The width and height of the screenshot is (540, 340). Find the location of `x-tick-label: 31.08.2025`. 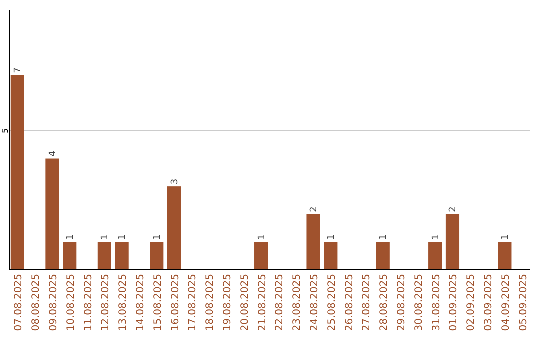

x-tick-label: 31.08.2025 is located at coordinates (436, 303).